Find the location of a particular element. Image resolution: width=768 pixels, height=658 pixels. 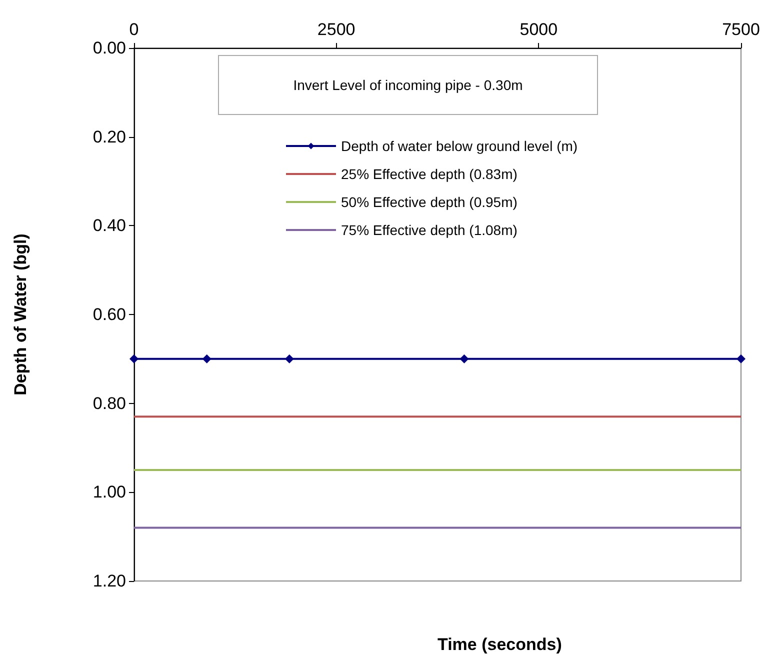

y-tick-label: 0.40 is located at coordinates (109, 226).